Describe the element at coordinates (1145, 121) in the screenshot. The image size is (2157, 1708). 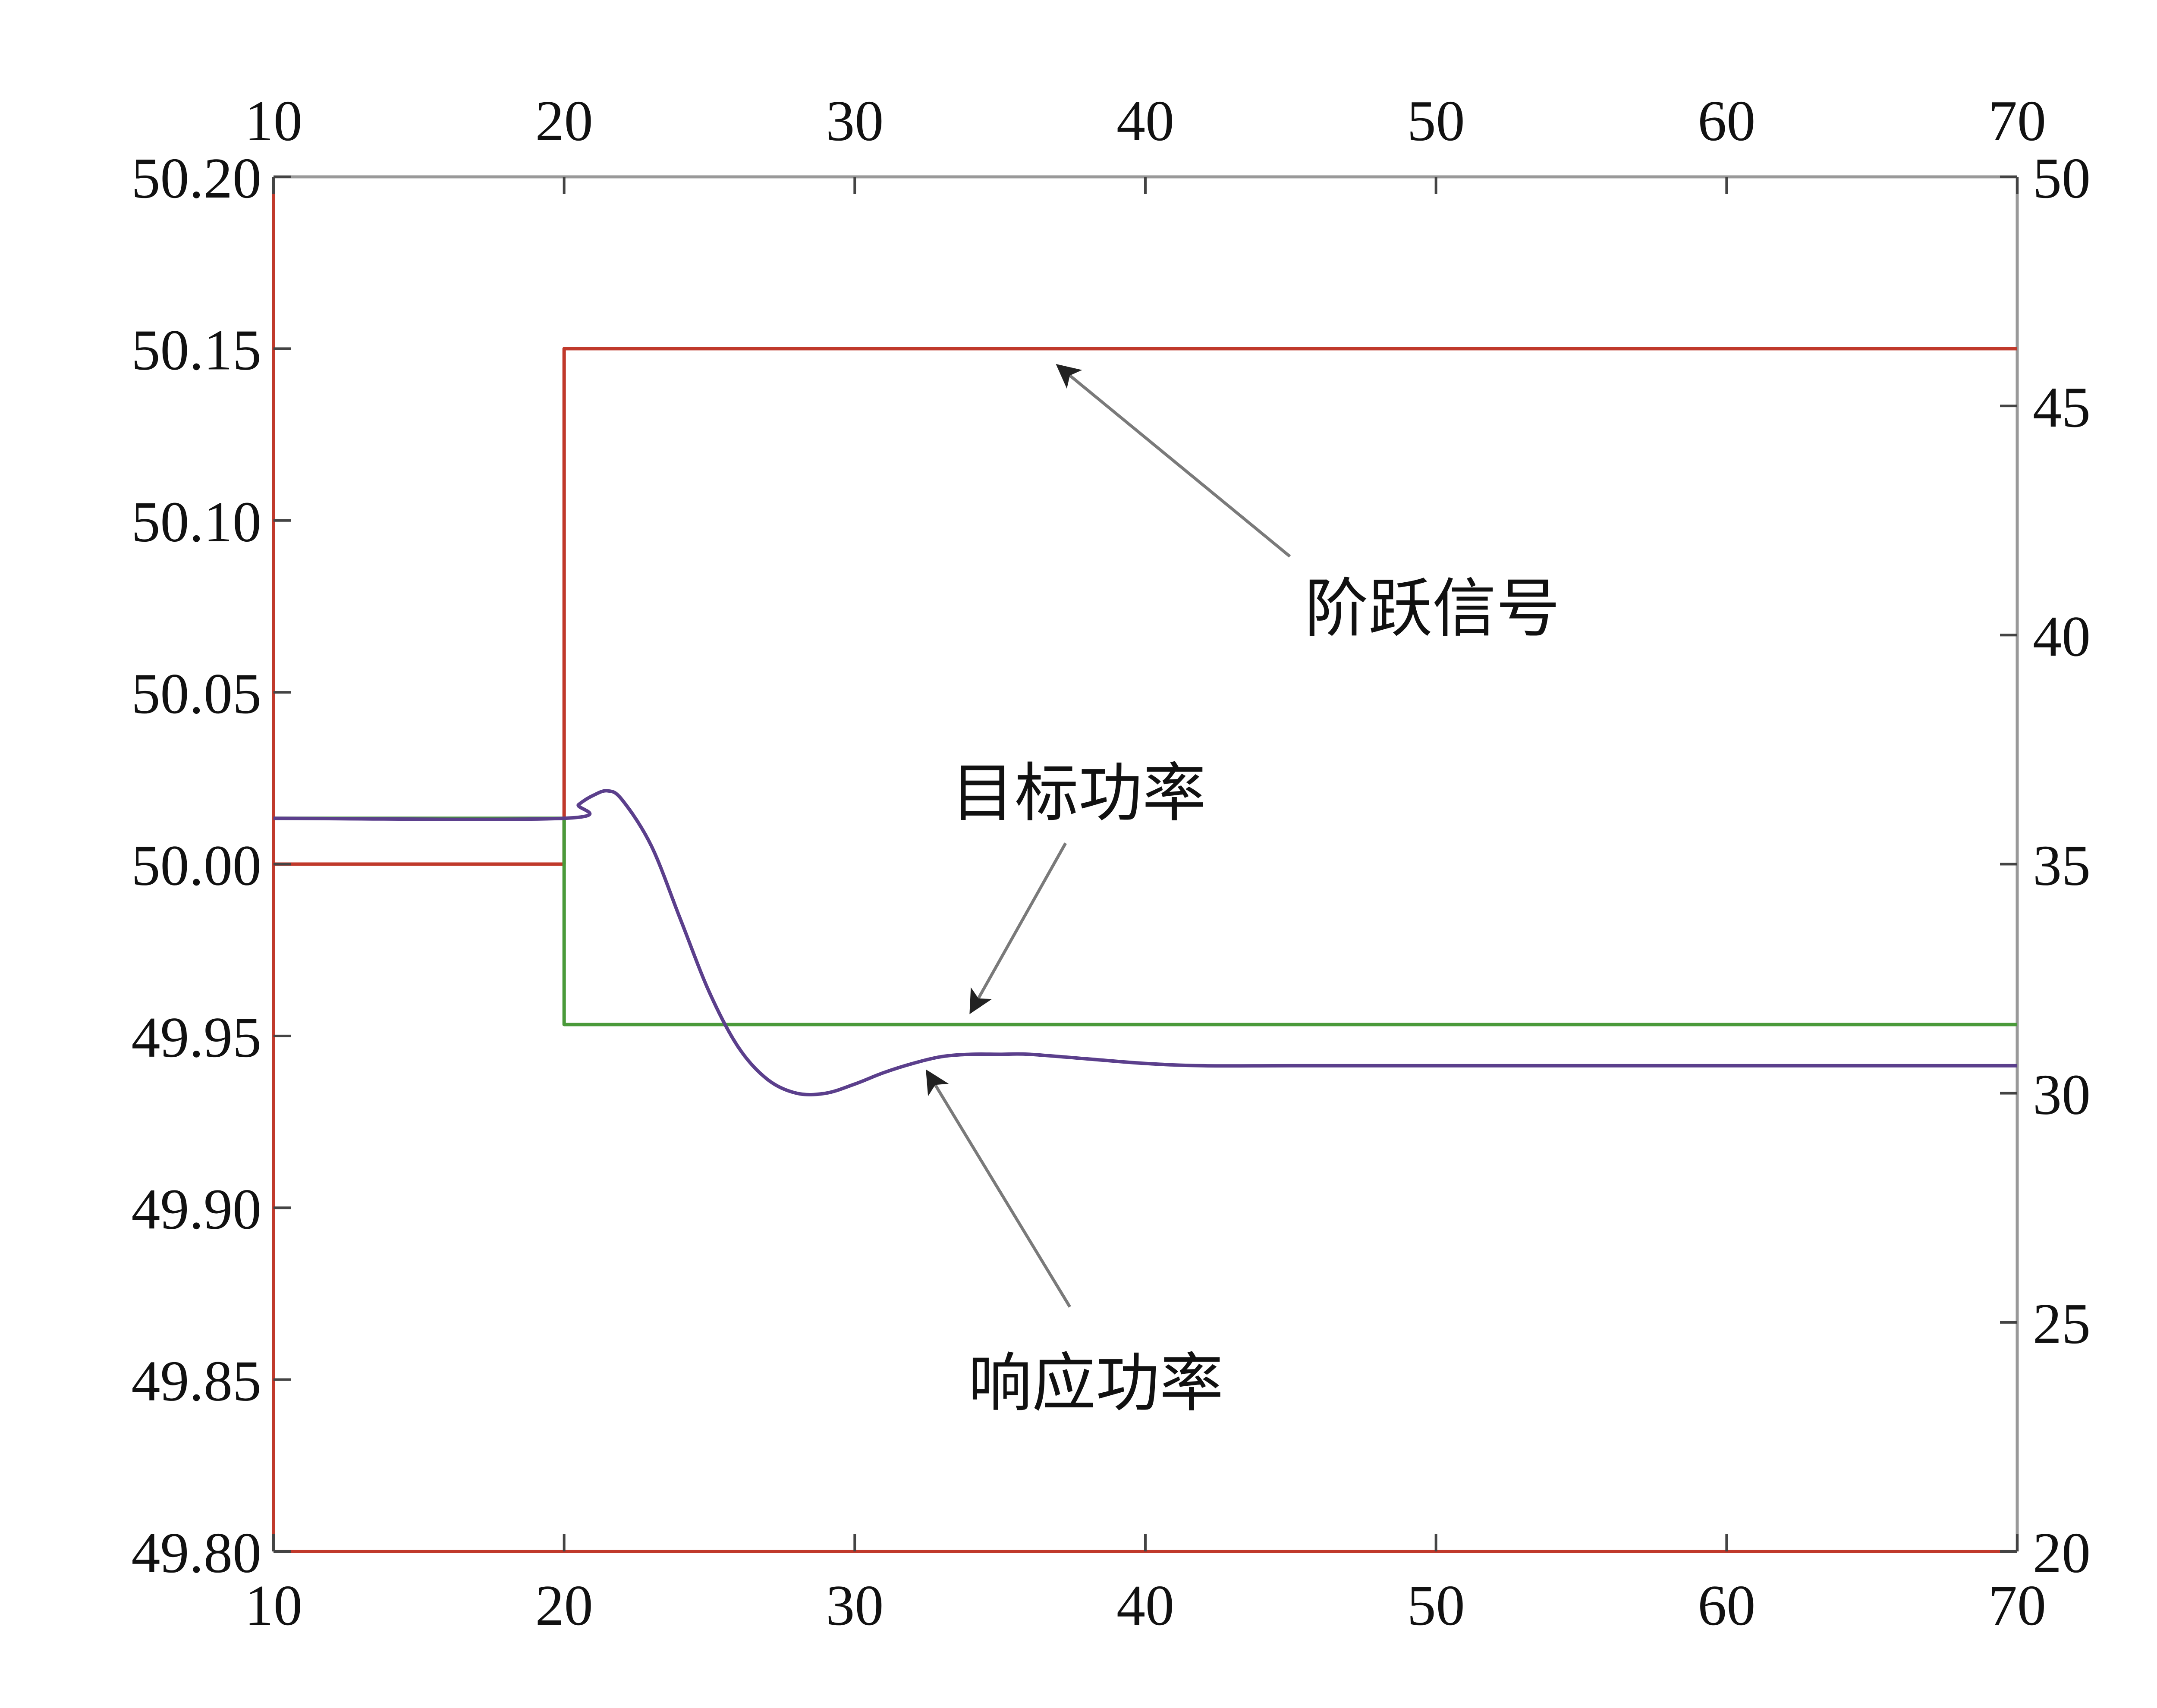
I see `x-tick-label-top-3: 40` at that location.